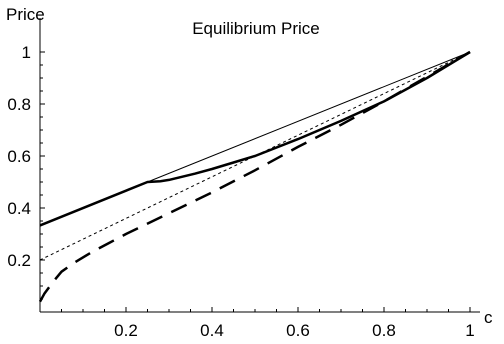  I want to click on y-tick-label: 0.8, so click(19, 104).